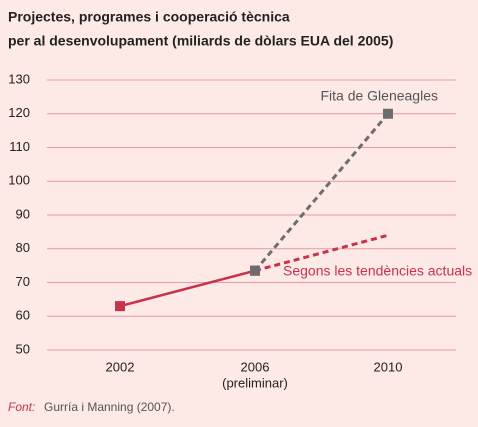  Describe the element at coordinates (255, 366) in the screenshot. I see `x-tick-label: 2006` at that location.